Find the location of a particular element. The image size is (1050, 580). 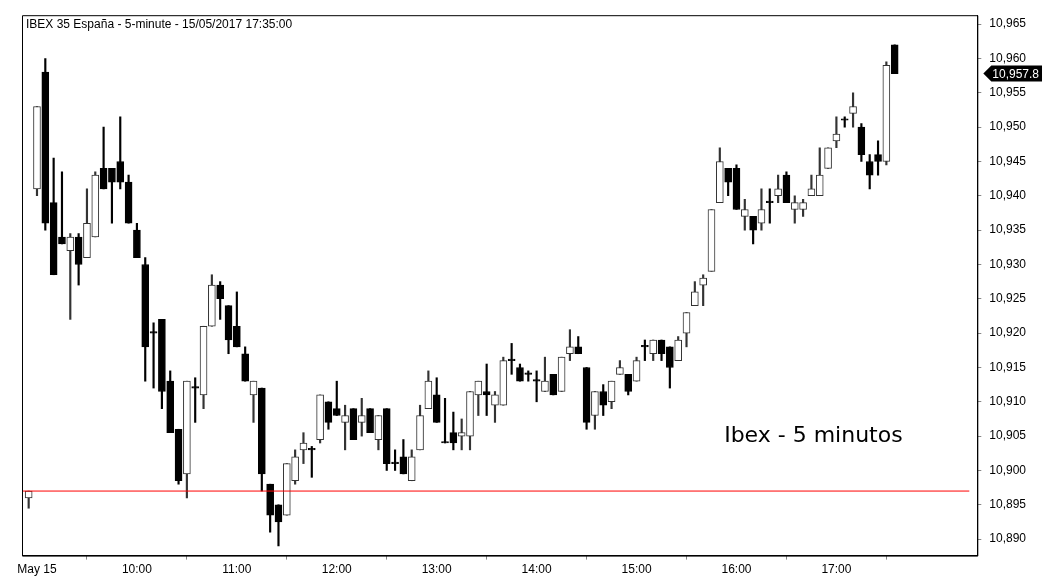

y-tick-label: 10,945 is located at coordinates (1008, 160).